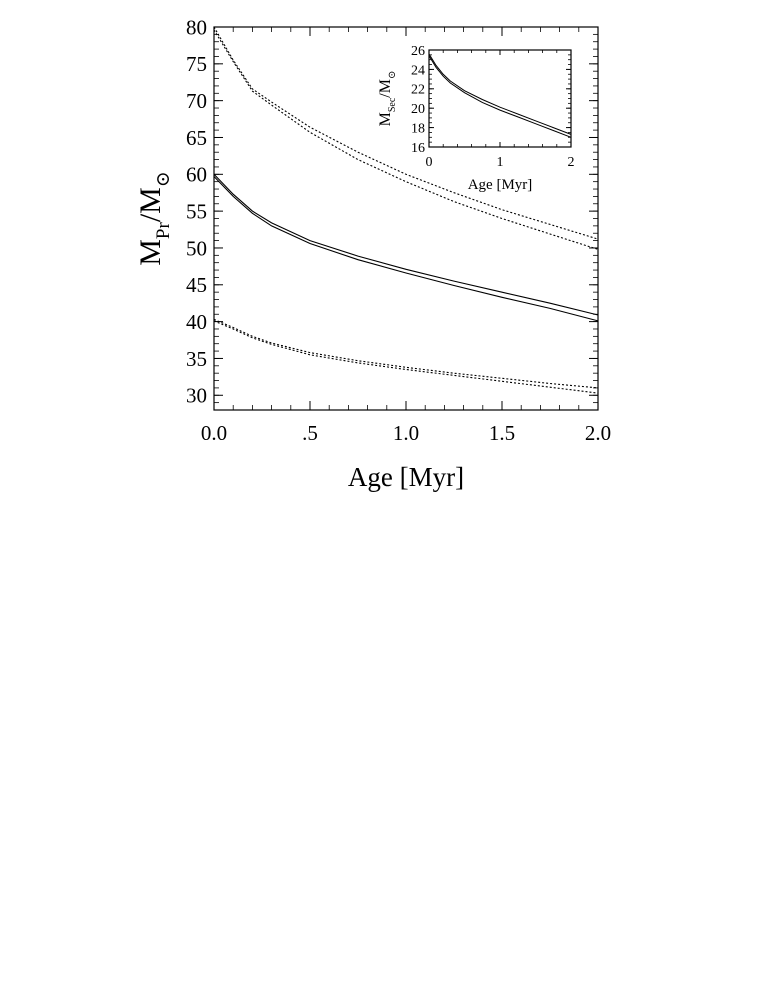 The width and height of the screenshot is (766, 1006). I want to click on plot-area, so click(500, 98).